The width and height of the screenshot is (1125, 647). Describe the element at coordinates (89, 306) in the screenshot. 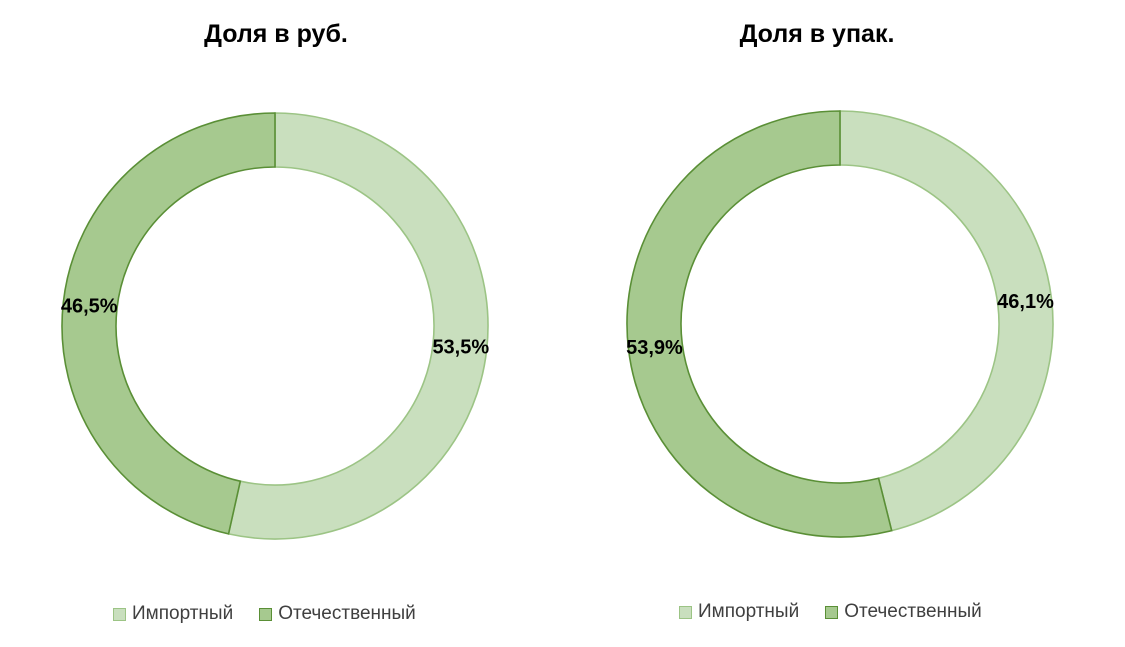

I see `data-label-domestic: 46,5%` at that location.